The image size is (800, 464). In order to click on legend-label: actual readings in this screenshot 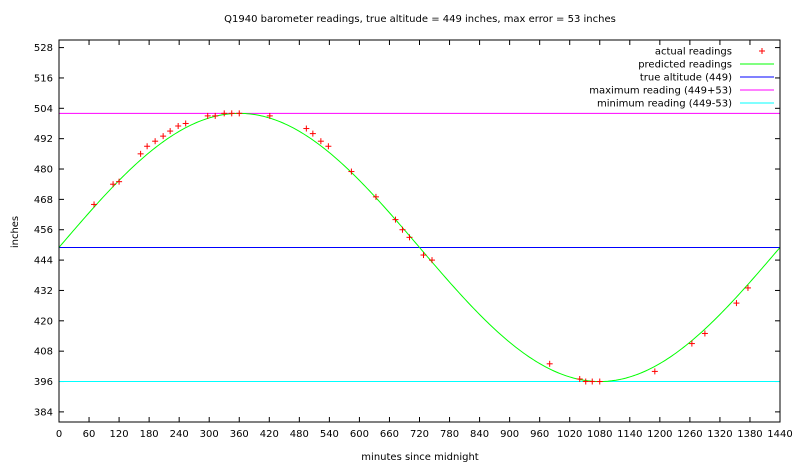, I will do `click(693, 52)`.